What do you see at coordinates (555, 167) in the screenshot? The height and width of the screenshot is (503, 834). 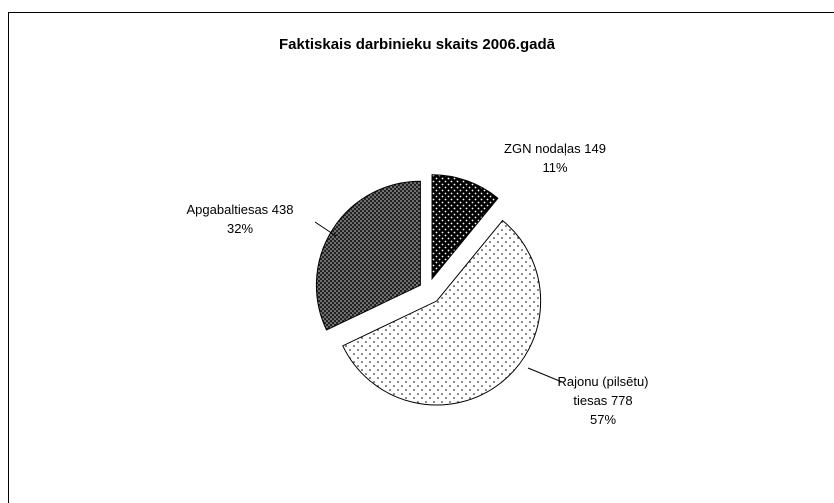 I see `percent-label: 11%` at bounding box center [555, 167].